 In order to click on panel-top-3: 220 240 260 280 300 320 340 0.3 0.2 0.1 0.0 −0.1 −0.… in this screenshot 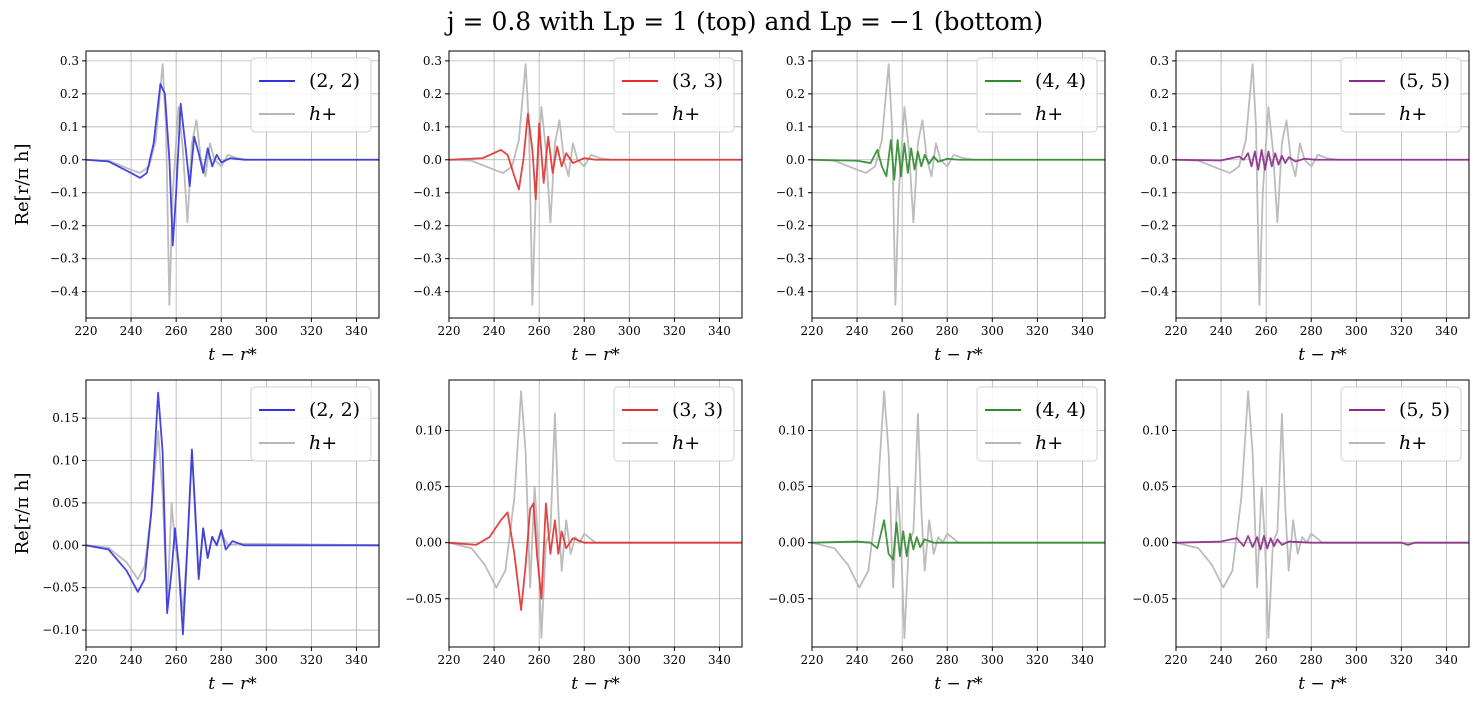, I will do `click(941, 207)`.